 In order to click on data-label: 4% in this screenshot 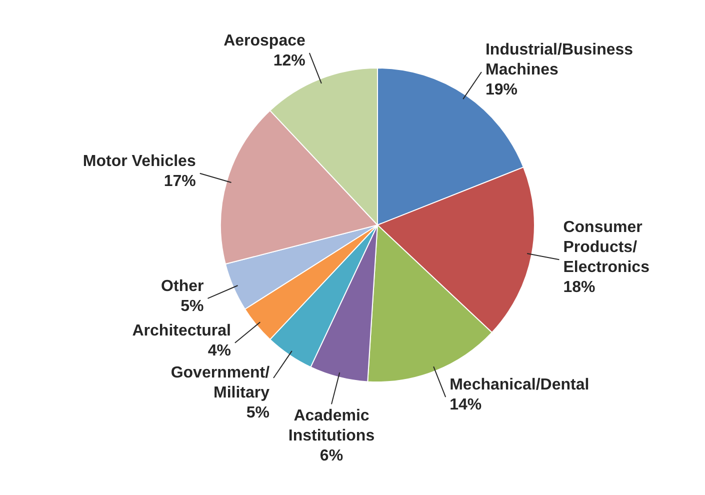, I will do `click(219, 351)`.